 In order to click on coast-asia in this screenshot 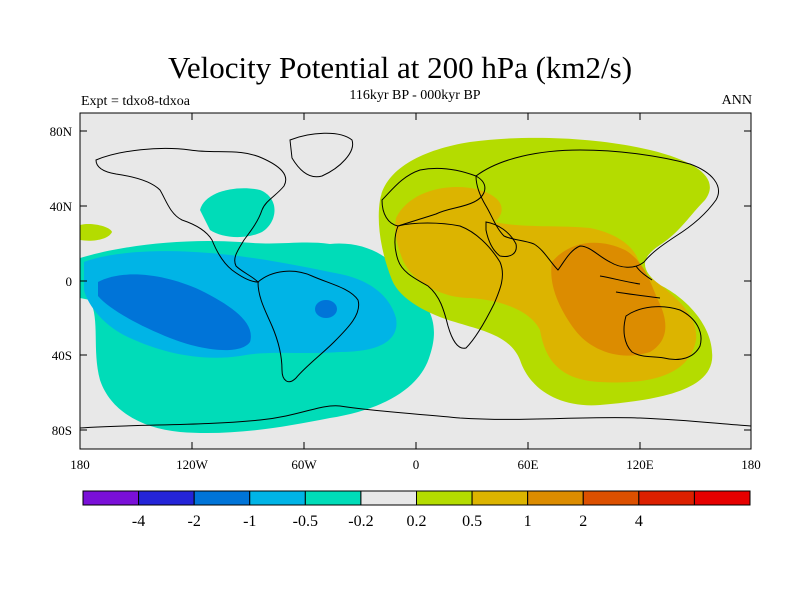, I will do `click(597, 210)`.